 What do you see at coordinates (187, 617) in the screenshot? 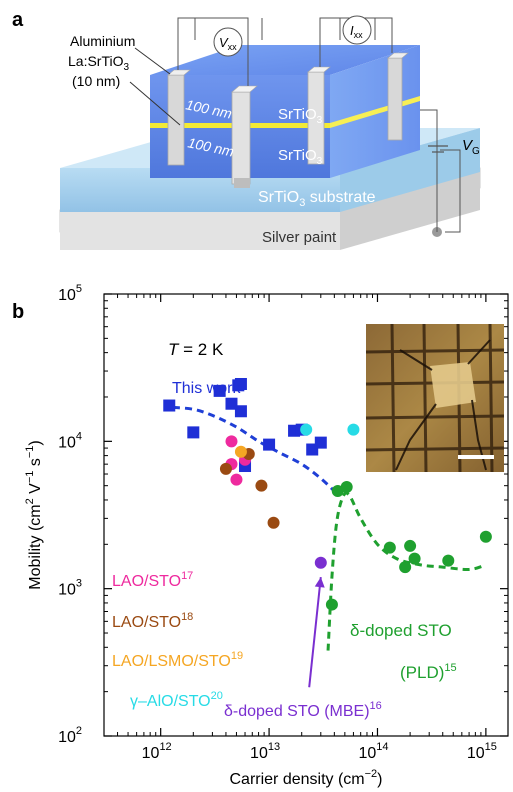
I see `label-lao-sto-18-ref: 18` at bounding box center [187, 617].